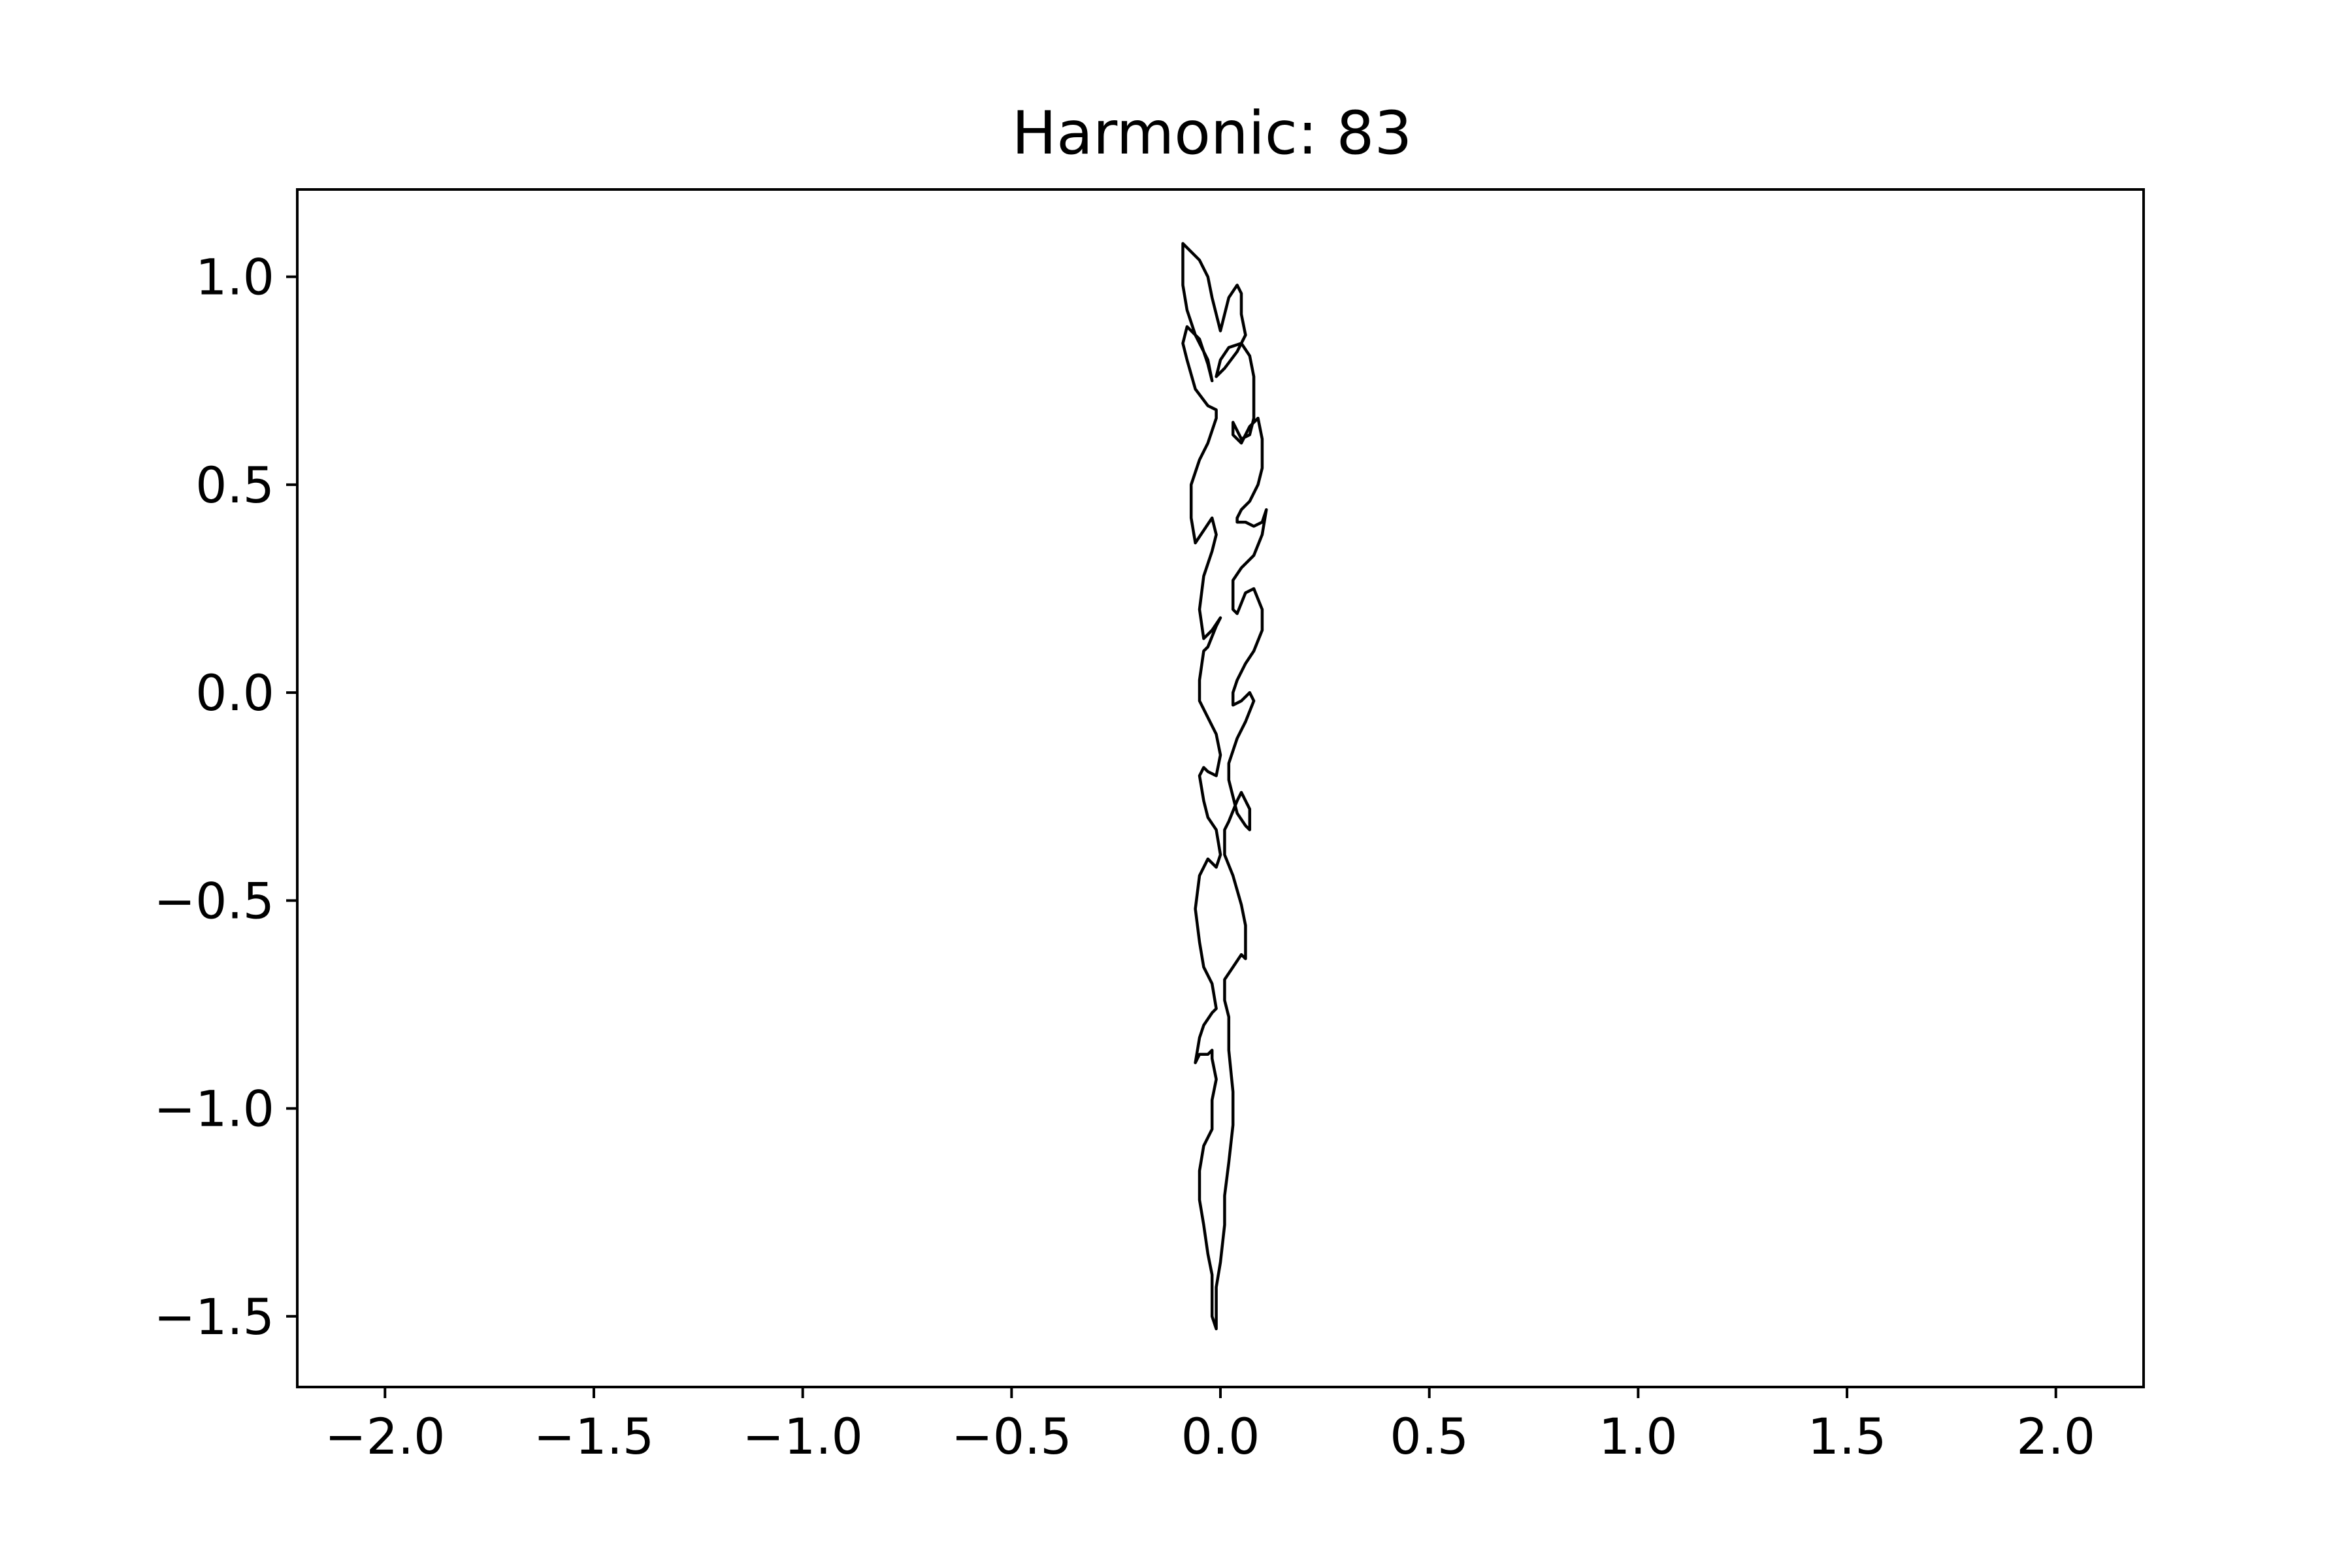  Describe the element at coordinates (1220, 1436) in the screenshot. I see `x-tick-label: 0.0` at that location.